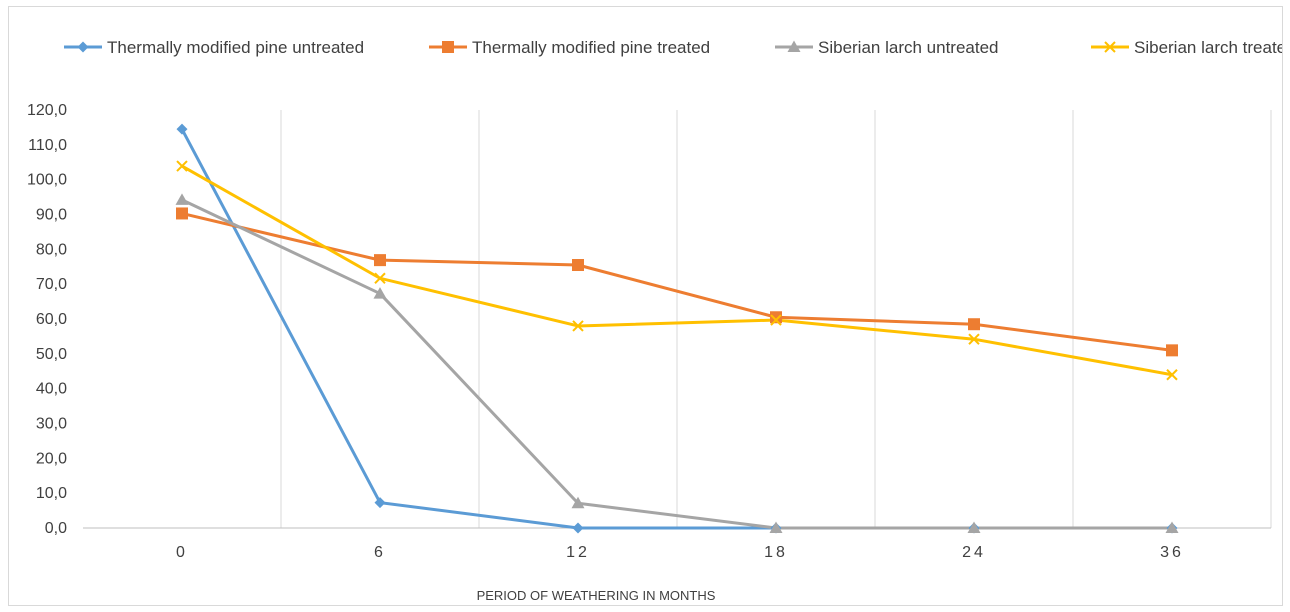  Describe the element at coordinates (974, 552) in the screenshot. I see `x-tick-label: 24` at that location.